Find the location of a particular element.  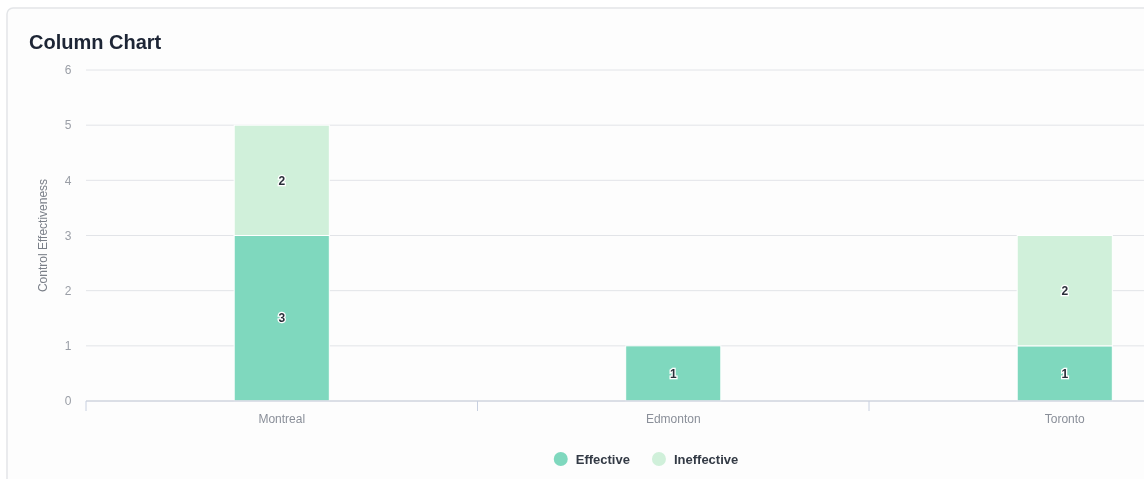

bar is located at coordinates (673, 373).